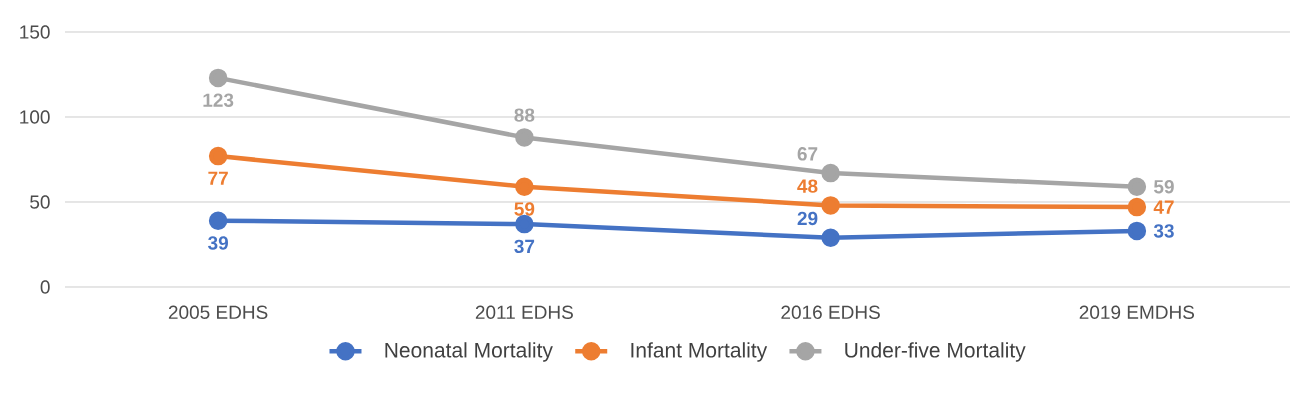 This screenshot has width=1291, height=405. Describe the element at coordinates (218, 178) in the screenshot. I see `data-label: 77` at that location.